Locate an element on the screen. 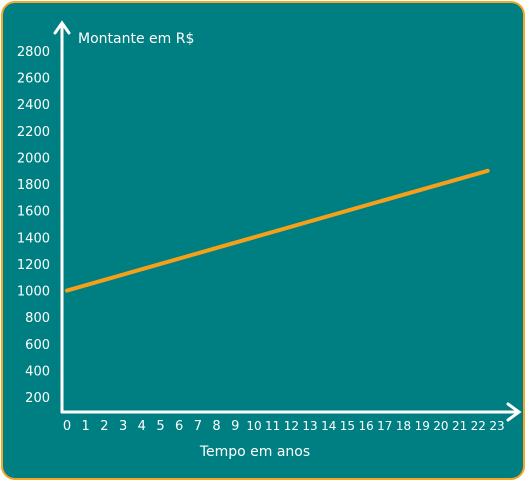 This screenshot has height=481, width=526. x-tick-label: 5 is located at coordinates (160, 426).